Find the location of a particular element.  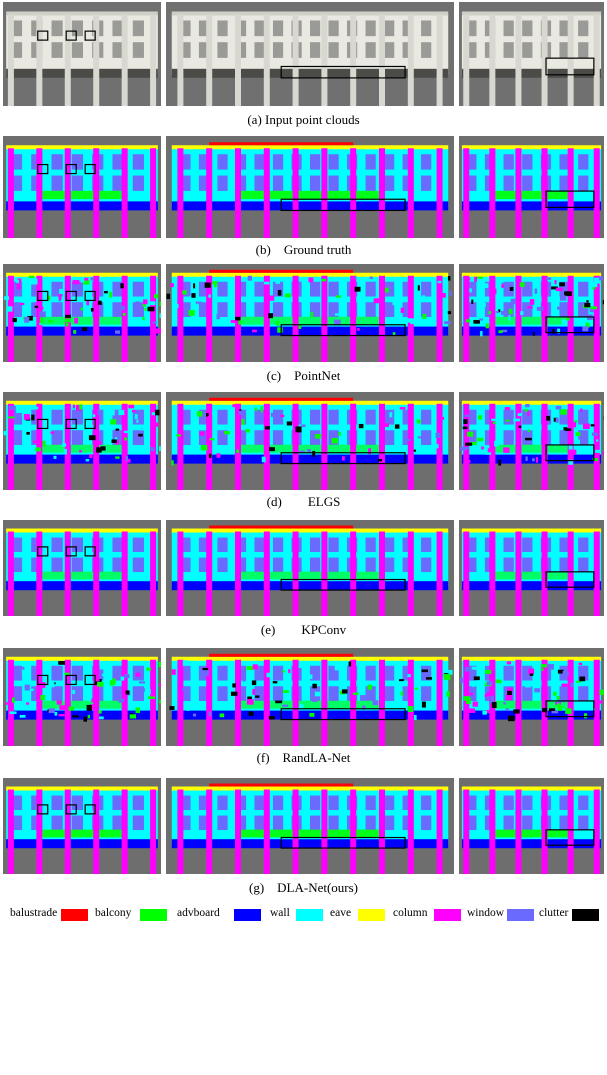

legend-label: eave is located at coordinates (341, 913).